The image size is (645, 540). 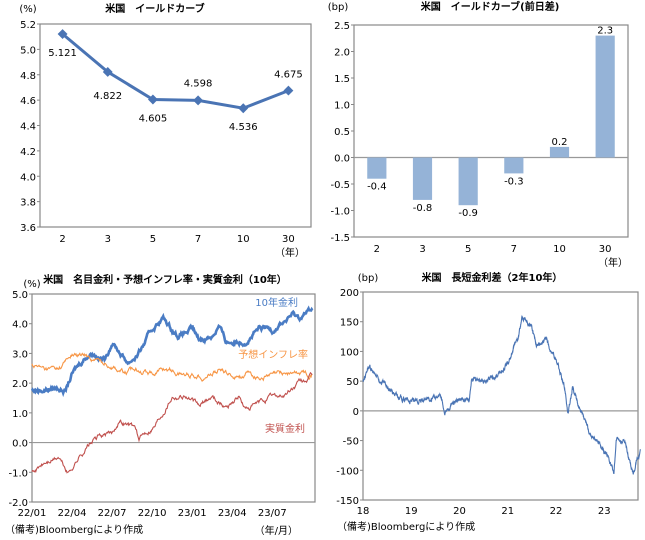 I want to click on series-label: 実質金利, so click(x=285, y=428).